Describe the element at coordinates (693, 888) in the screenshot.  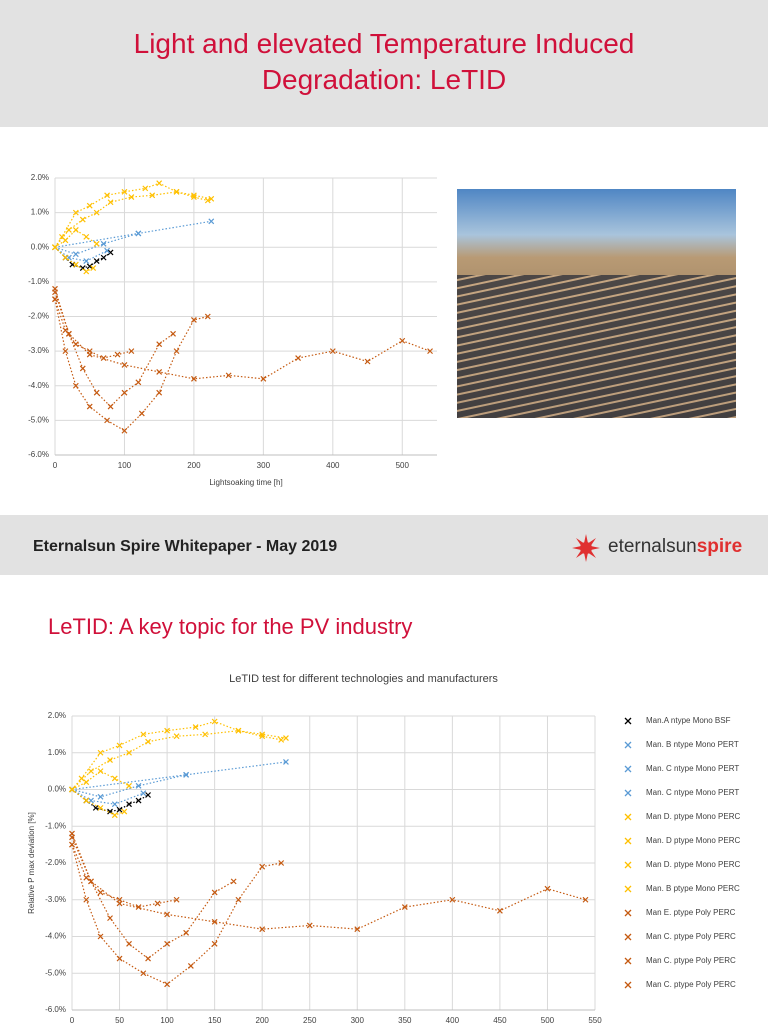
I see `legend-label: Man. B ptype Mono PERC` at that location.